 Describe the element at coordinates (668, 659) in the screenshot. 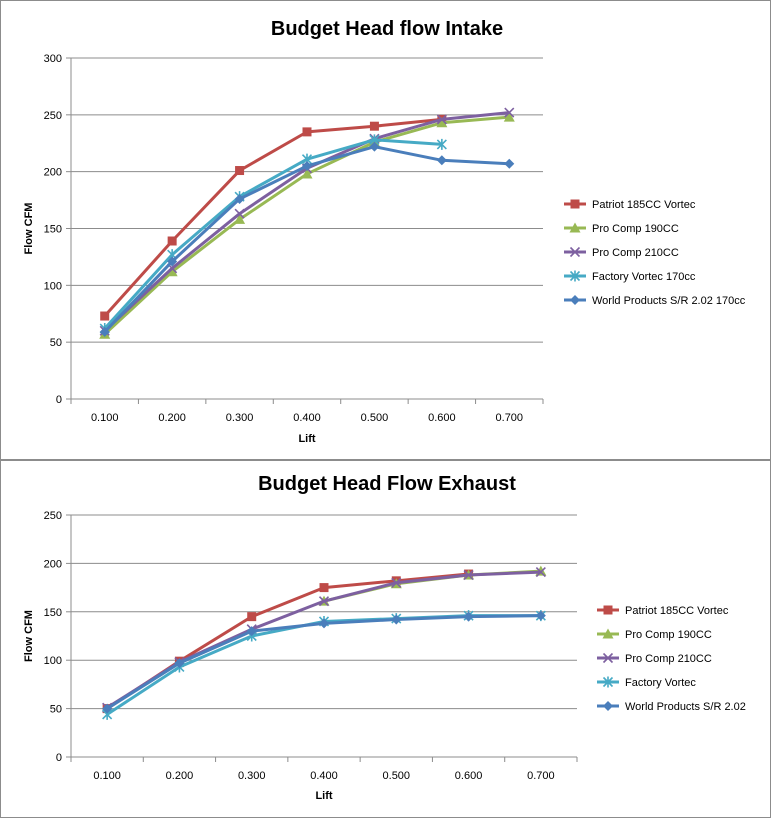

I see `exhaust-legend-label: Pro Comp 210CC` at that location.